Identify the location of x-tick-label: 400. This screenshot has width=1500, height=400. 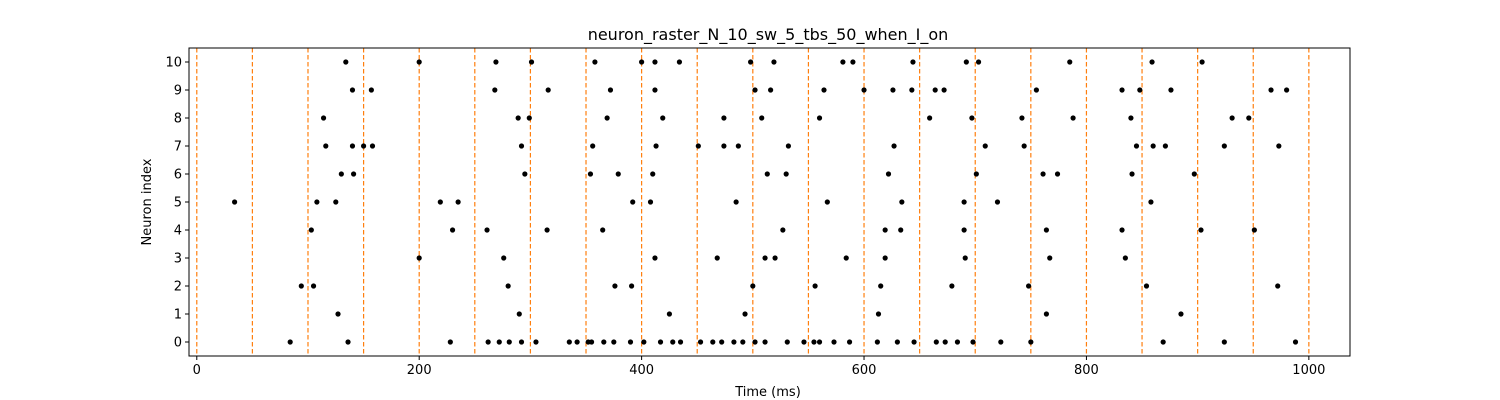
(641, 370).